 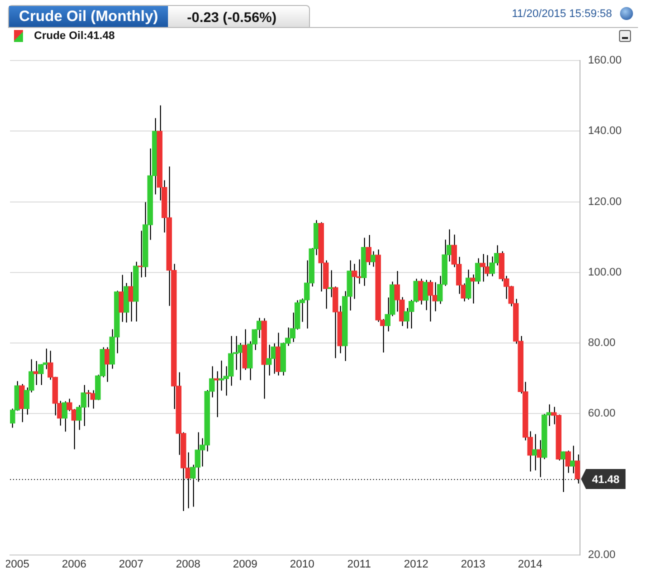 What do you see at coordinates (473, 564) in the screenshot?
I see `x-tick-label: 2013` at bounding box center [473, 564].